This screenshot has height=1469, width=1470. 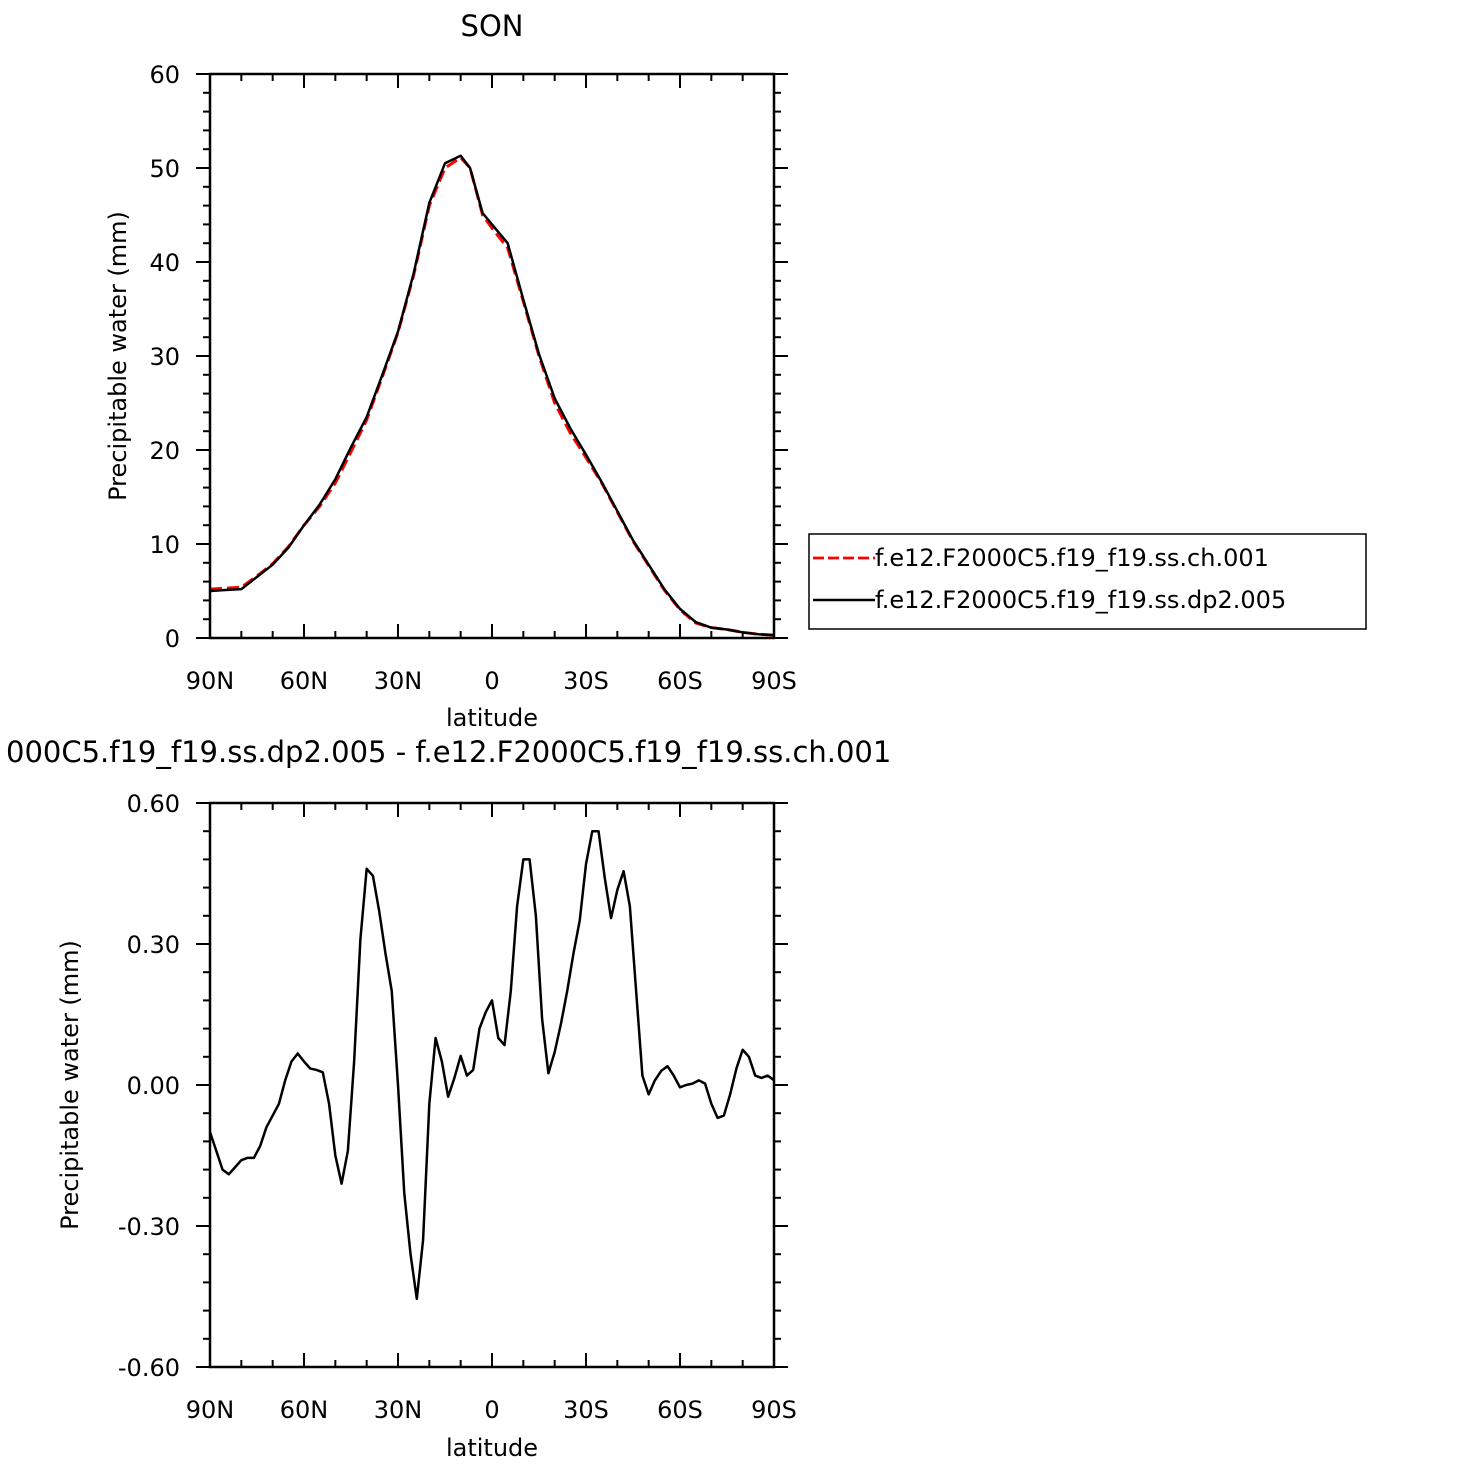 What do you see at coordinates (164, 169) in the screenshot?
I see `y-tick-label: 50` at bounding box center [164, 169].